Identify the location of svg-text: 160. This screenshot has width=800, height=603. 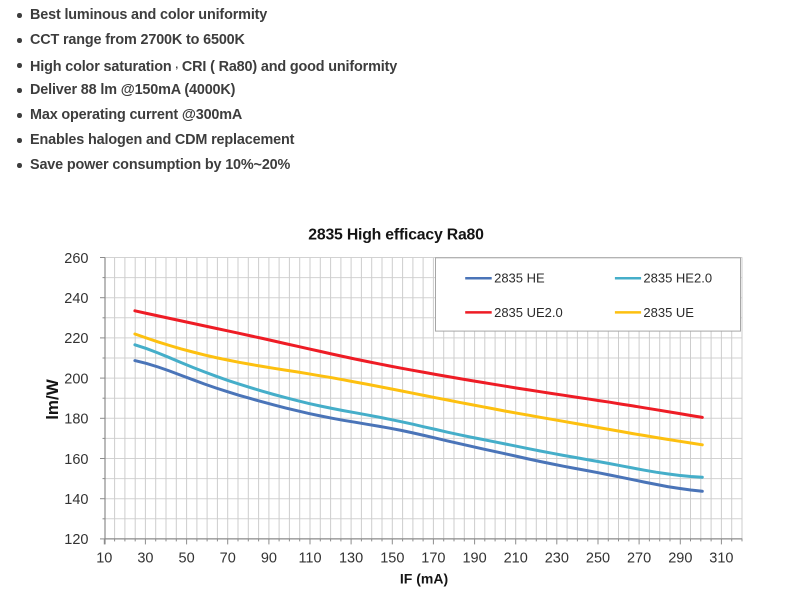
(76, 460).